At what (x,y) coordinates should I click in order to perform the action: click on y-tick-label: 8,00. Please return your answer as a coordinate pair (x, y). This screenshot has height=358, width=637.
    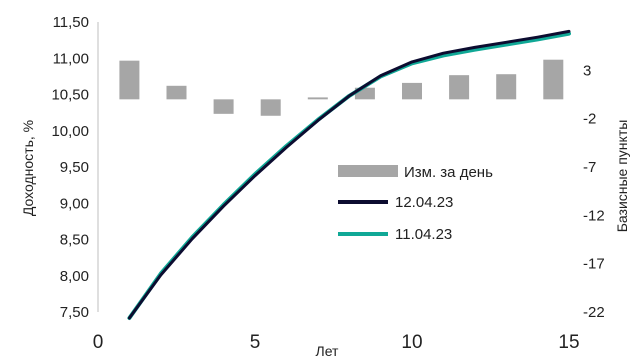
    Looking at the image, I should click on (74, 276).